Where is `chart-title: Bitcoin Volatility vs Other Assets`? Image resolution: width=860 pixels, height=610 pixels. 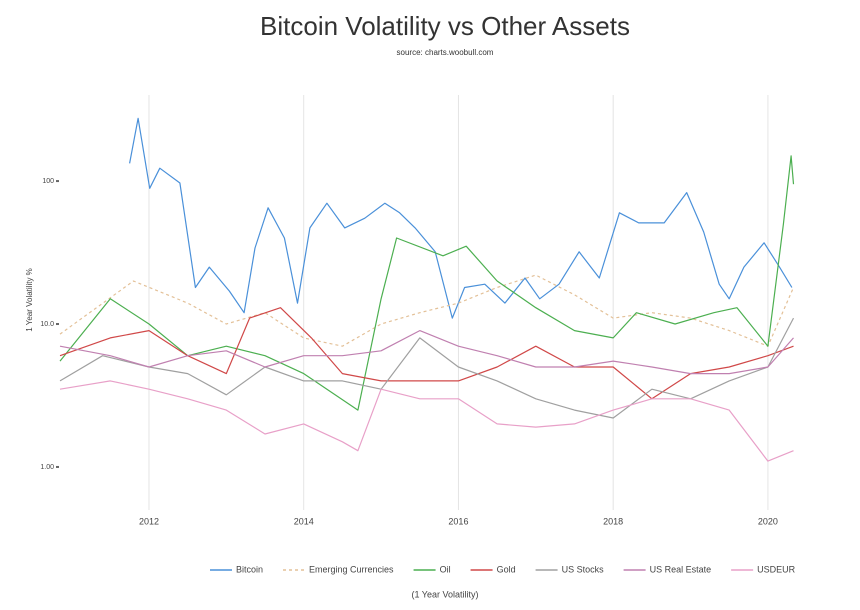
chart-title: Bitcoin Volatility vs Other Assets is located at coordinates (445, 26).